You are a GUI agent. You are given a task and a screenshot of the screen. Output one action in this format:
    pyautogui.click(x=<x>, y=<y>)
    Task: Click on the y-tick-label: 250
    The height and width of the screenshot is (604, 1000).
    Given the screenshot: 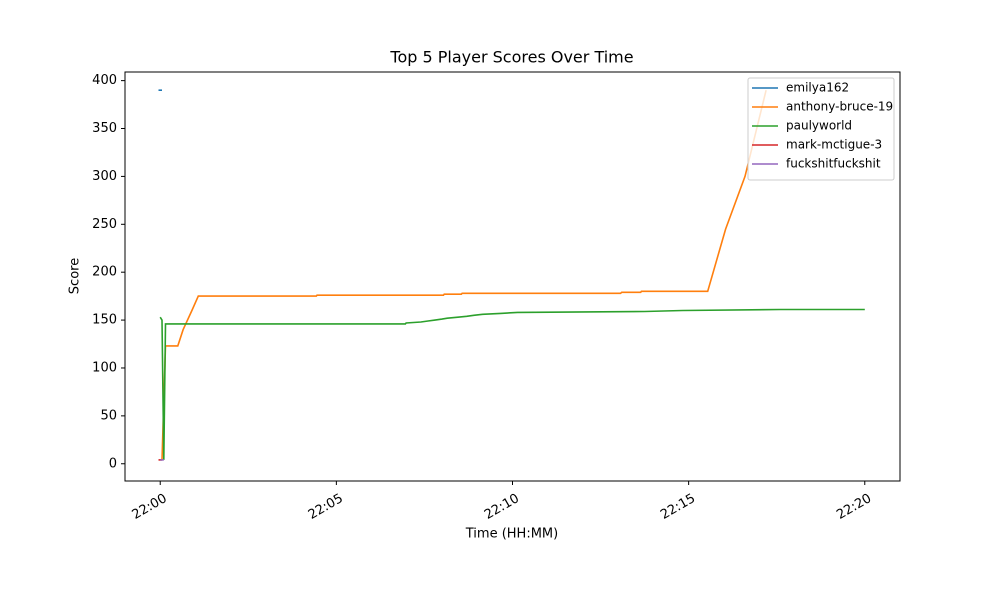 What is the action you would take?
    pyautogui.click(x=104, y=224)
    